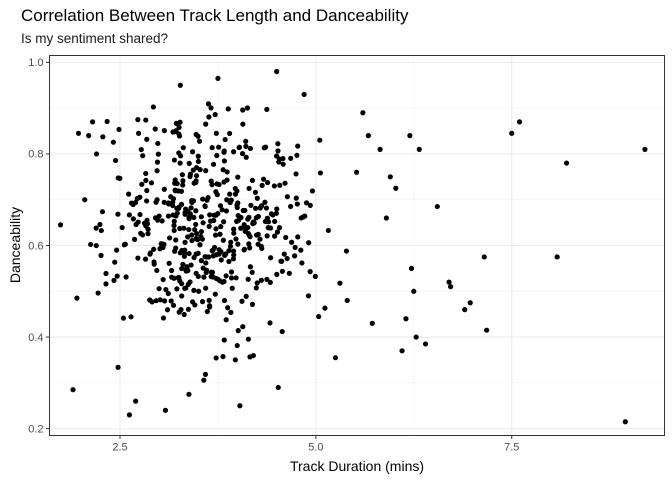 This screenshot has height=480, width=672. Describe the element at coordinates (39, 246) in the screenshot. I see `y-axis-ticks: 0.2 0.4 0.6 0.8 1.0` at that location.